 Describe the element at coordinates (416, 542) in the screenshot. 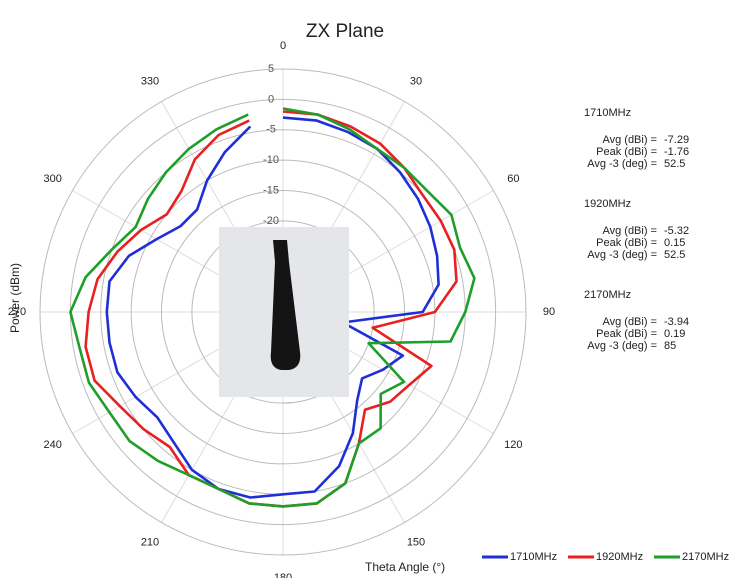

I see `theta-tick-label: 150` at that location.